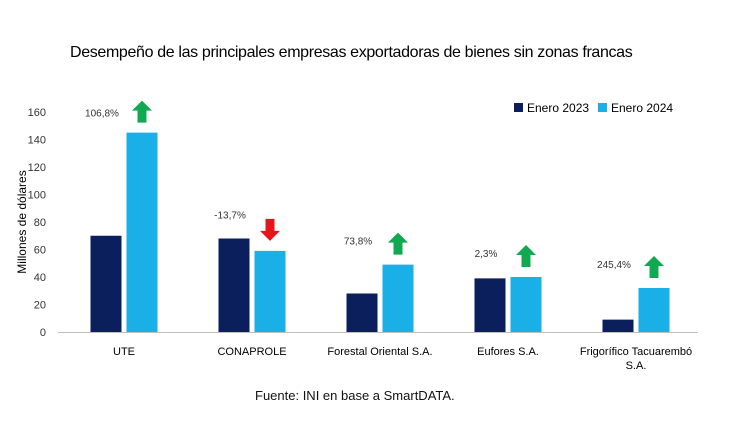 This screenshot has height=423, width=730. Describe the element at coordinates (22, 221) in the screenshot. I see `y-axis-label: Millones de dólares` at that location.